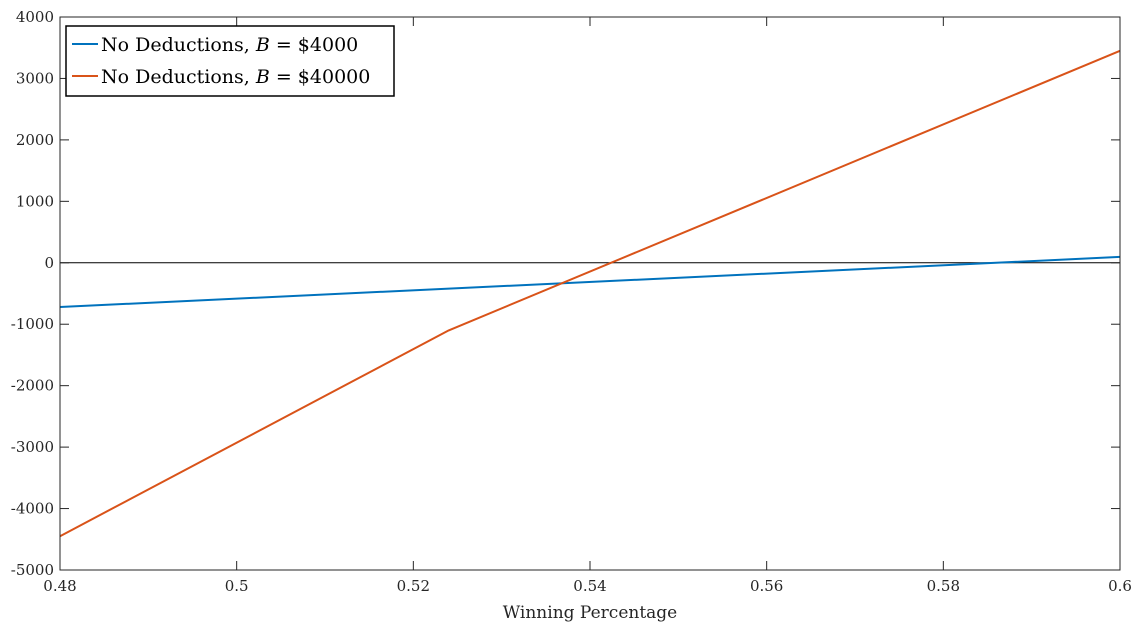  Describe the element at coordinates (235, 77) in the screenshot. I see `legend-label-2: No Deductions, B = $40000` at that location.